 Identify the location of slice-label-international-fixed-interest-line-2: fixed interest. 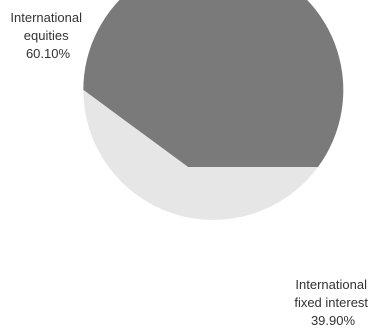
(331, 302).